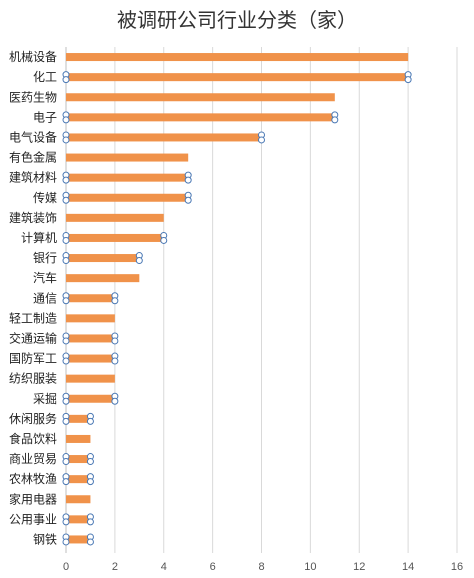 This screenshot has height=578, width=474. I want to click on category-label: 医药生物, so click(33, 97).